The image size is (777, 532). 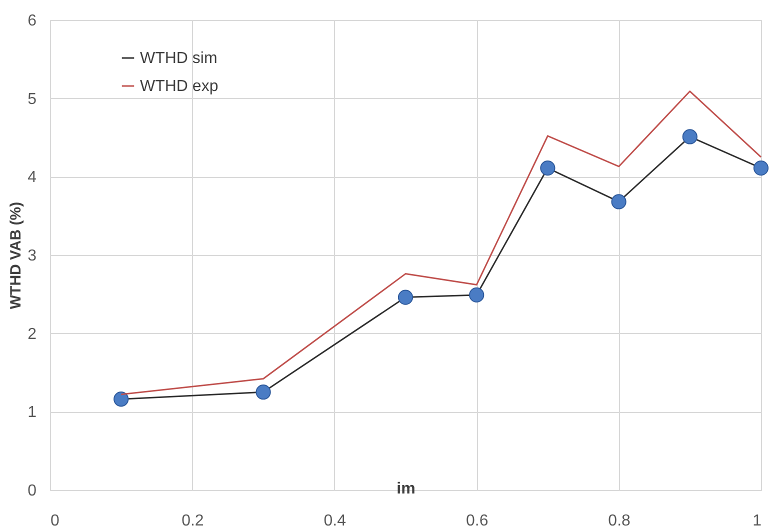 What do you see at coordinates (32, 99) in the screenshot?
I see `y-tick-label: 5` at bounding box center [32, 99].